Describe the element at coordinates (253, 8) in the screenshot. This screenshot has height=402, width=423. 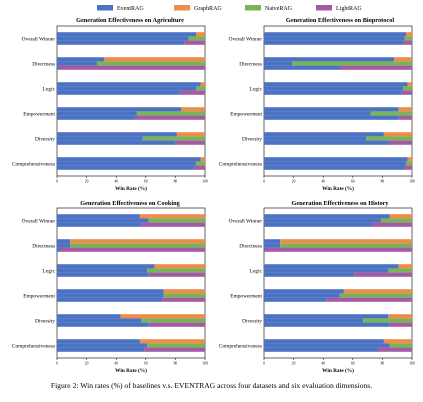
I see `legend-swatch-naiverag` at that location.